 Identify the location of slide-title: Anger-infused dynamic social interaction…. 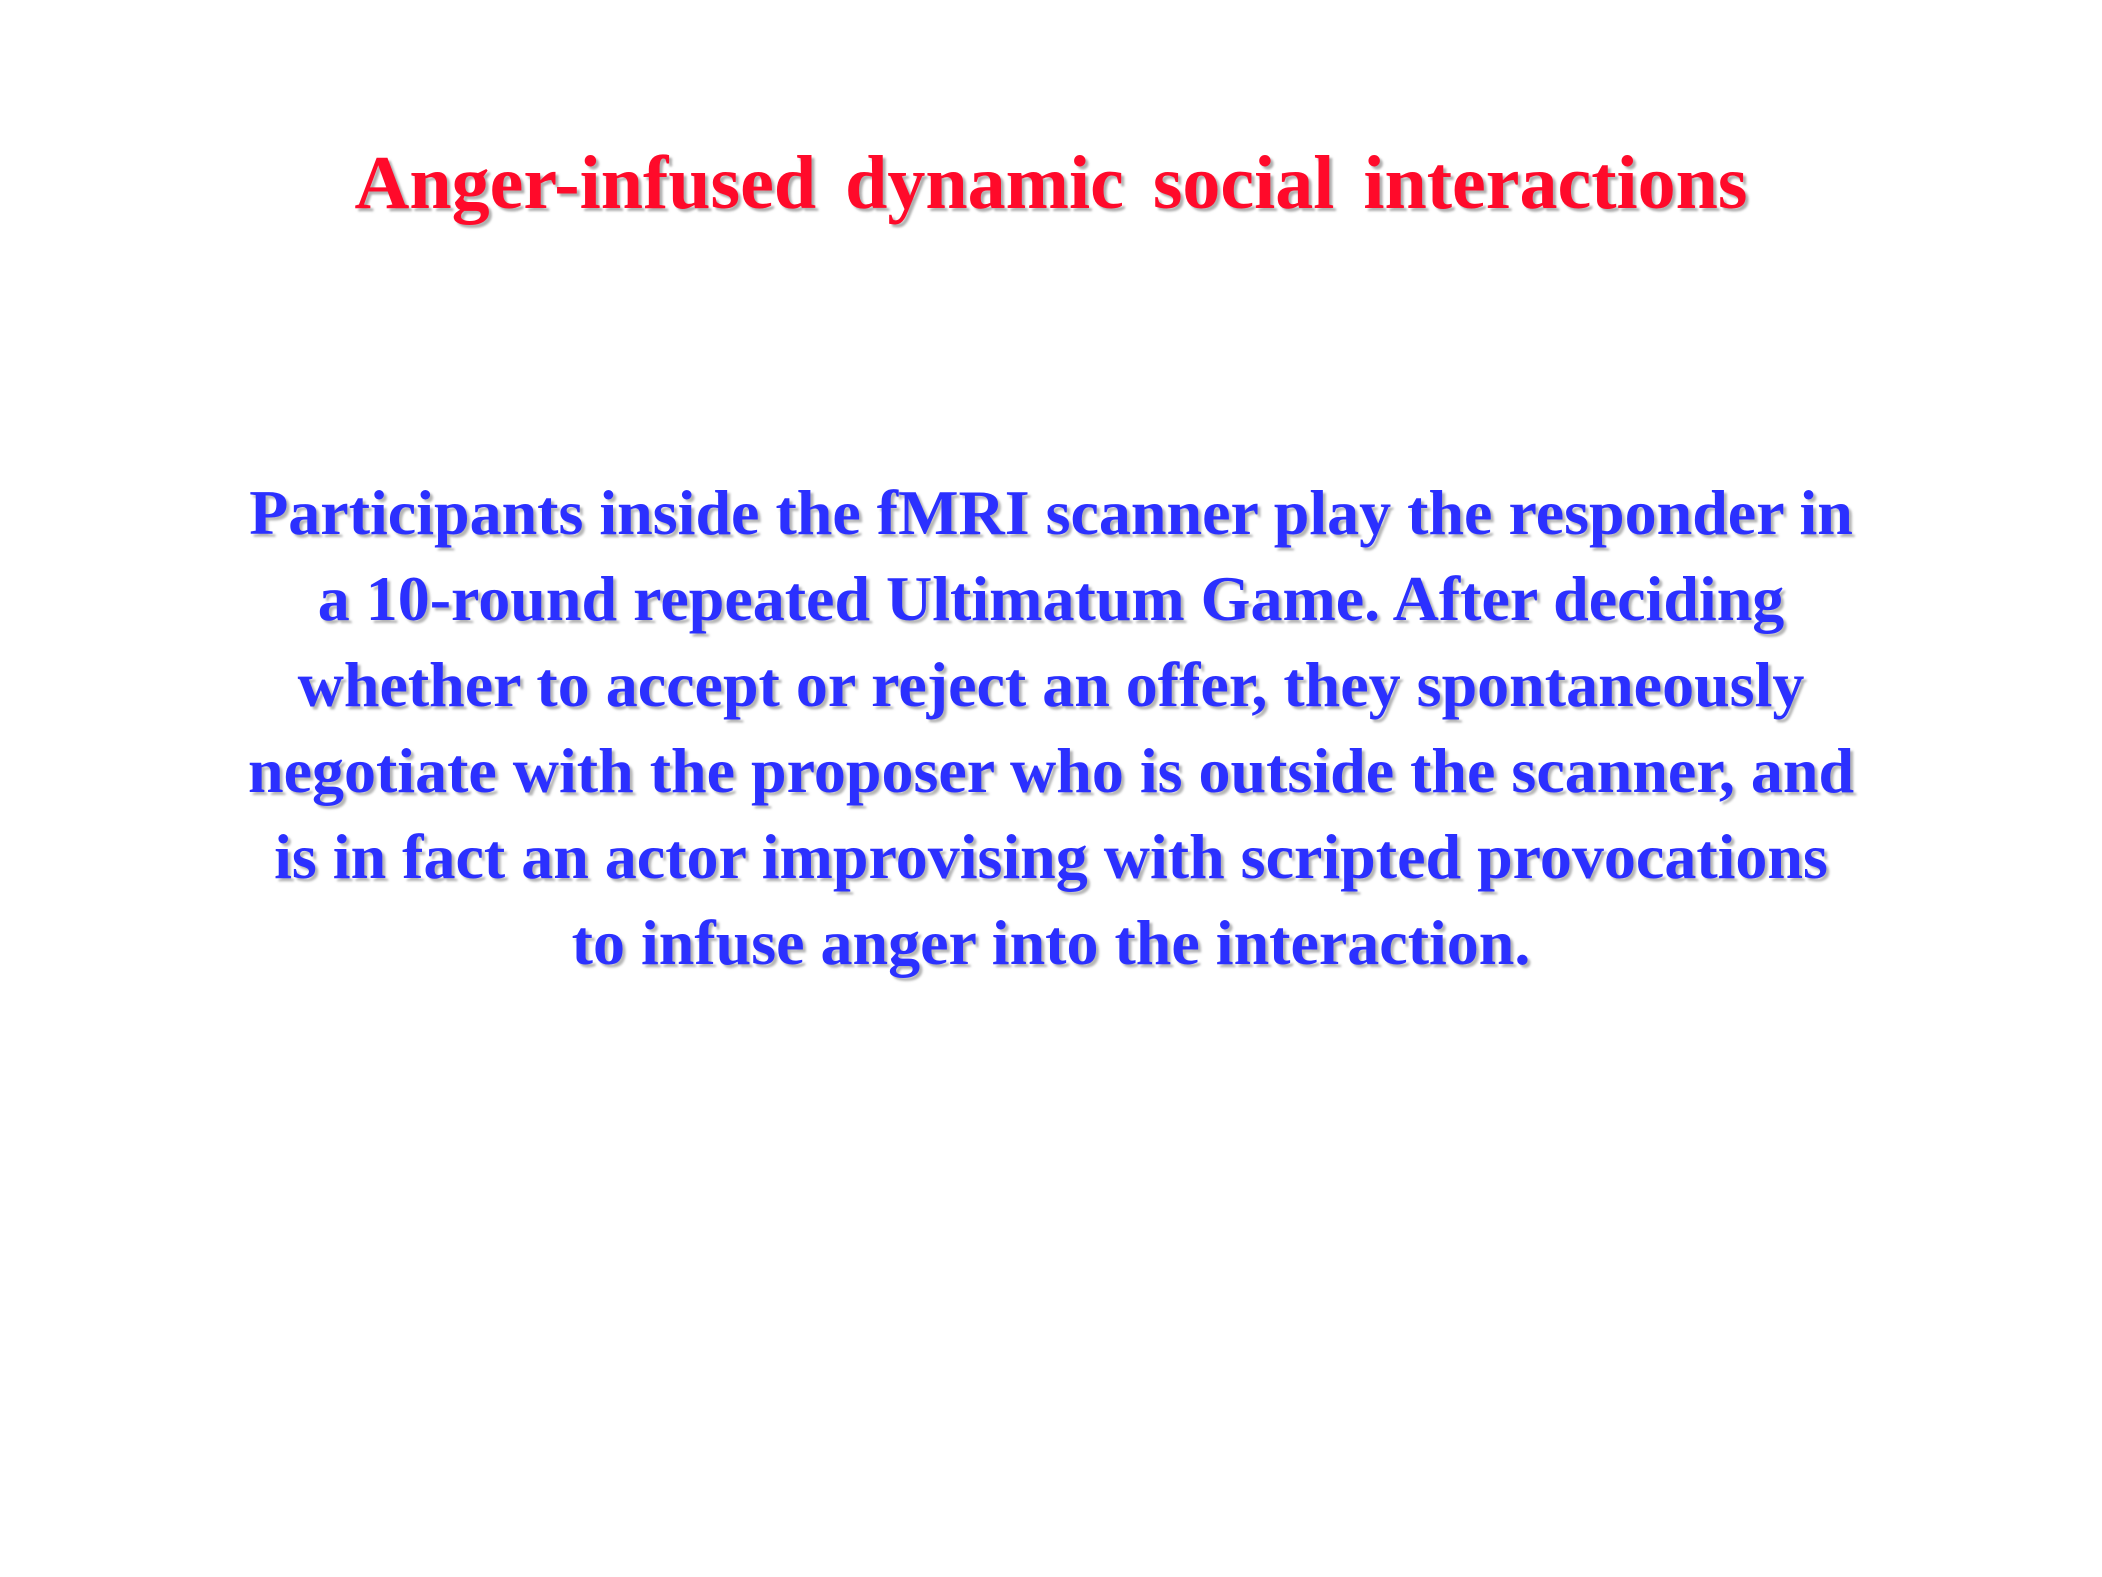
(1051, 183).